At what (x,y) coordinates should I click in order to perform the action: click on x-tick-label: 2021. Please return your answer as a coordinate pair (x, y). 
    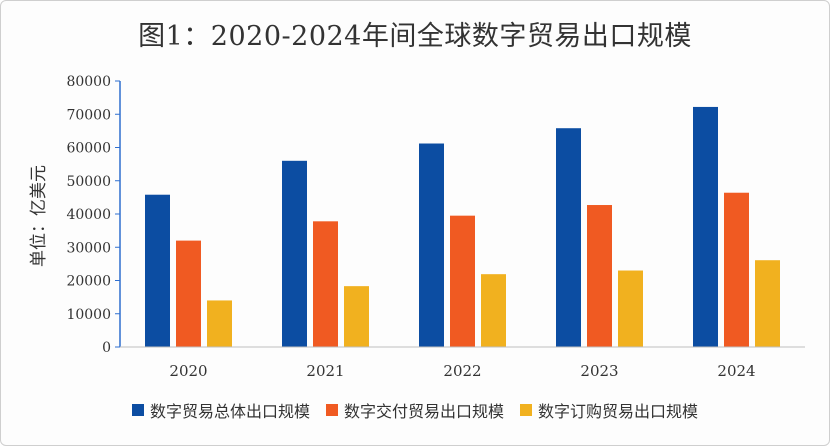
    Looking at the image, I should click on (325, 371).